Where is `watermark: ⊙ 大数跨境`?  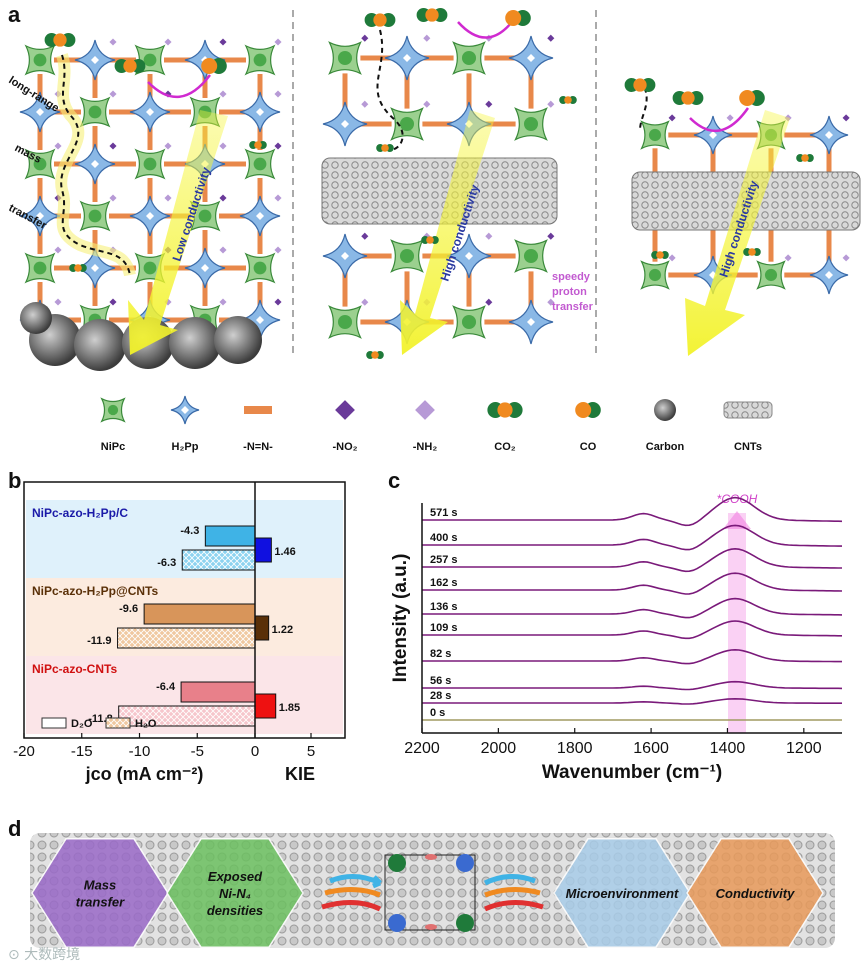 watermark: ⊙ 大数跨境 is located at coordinates (44, 955).